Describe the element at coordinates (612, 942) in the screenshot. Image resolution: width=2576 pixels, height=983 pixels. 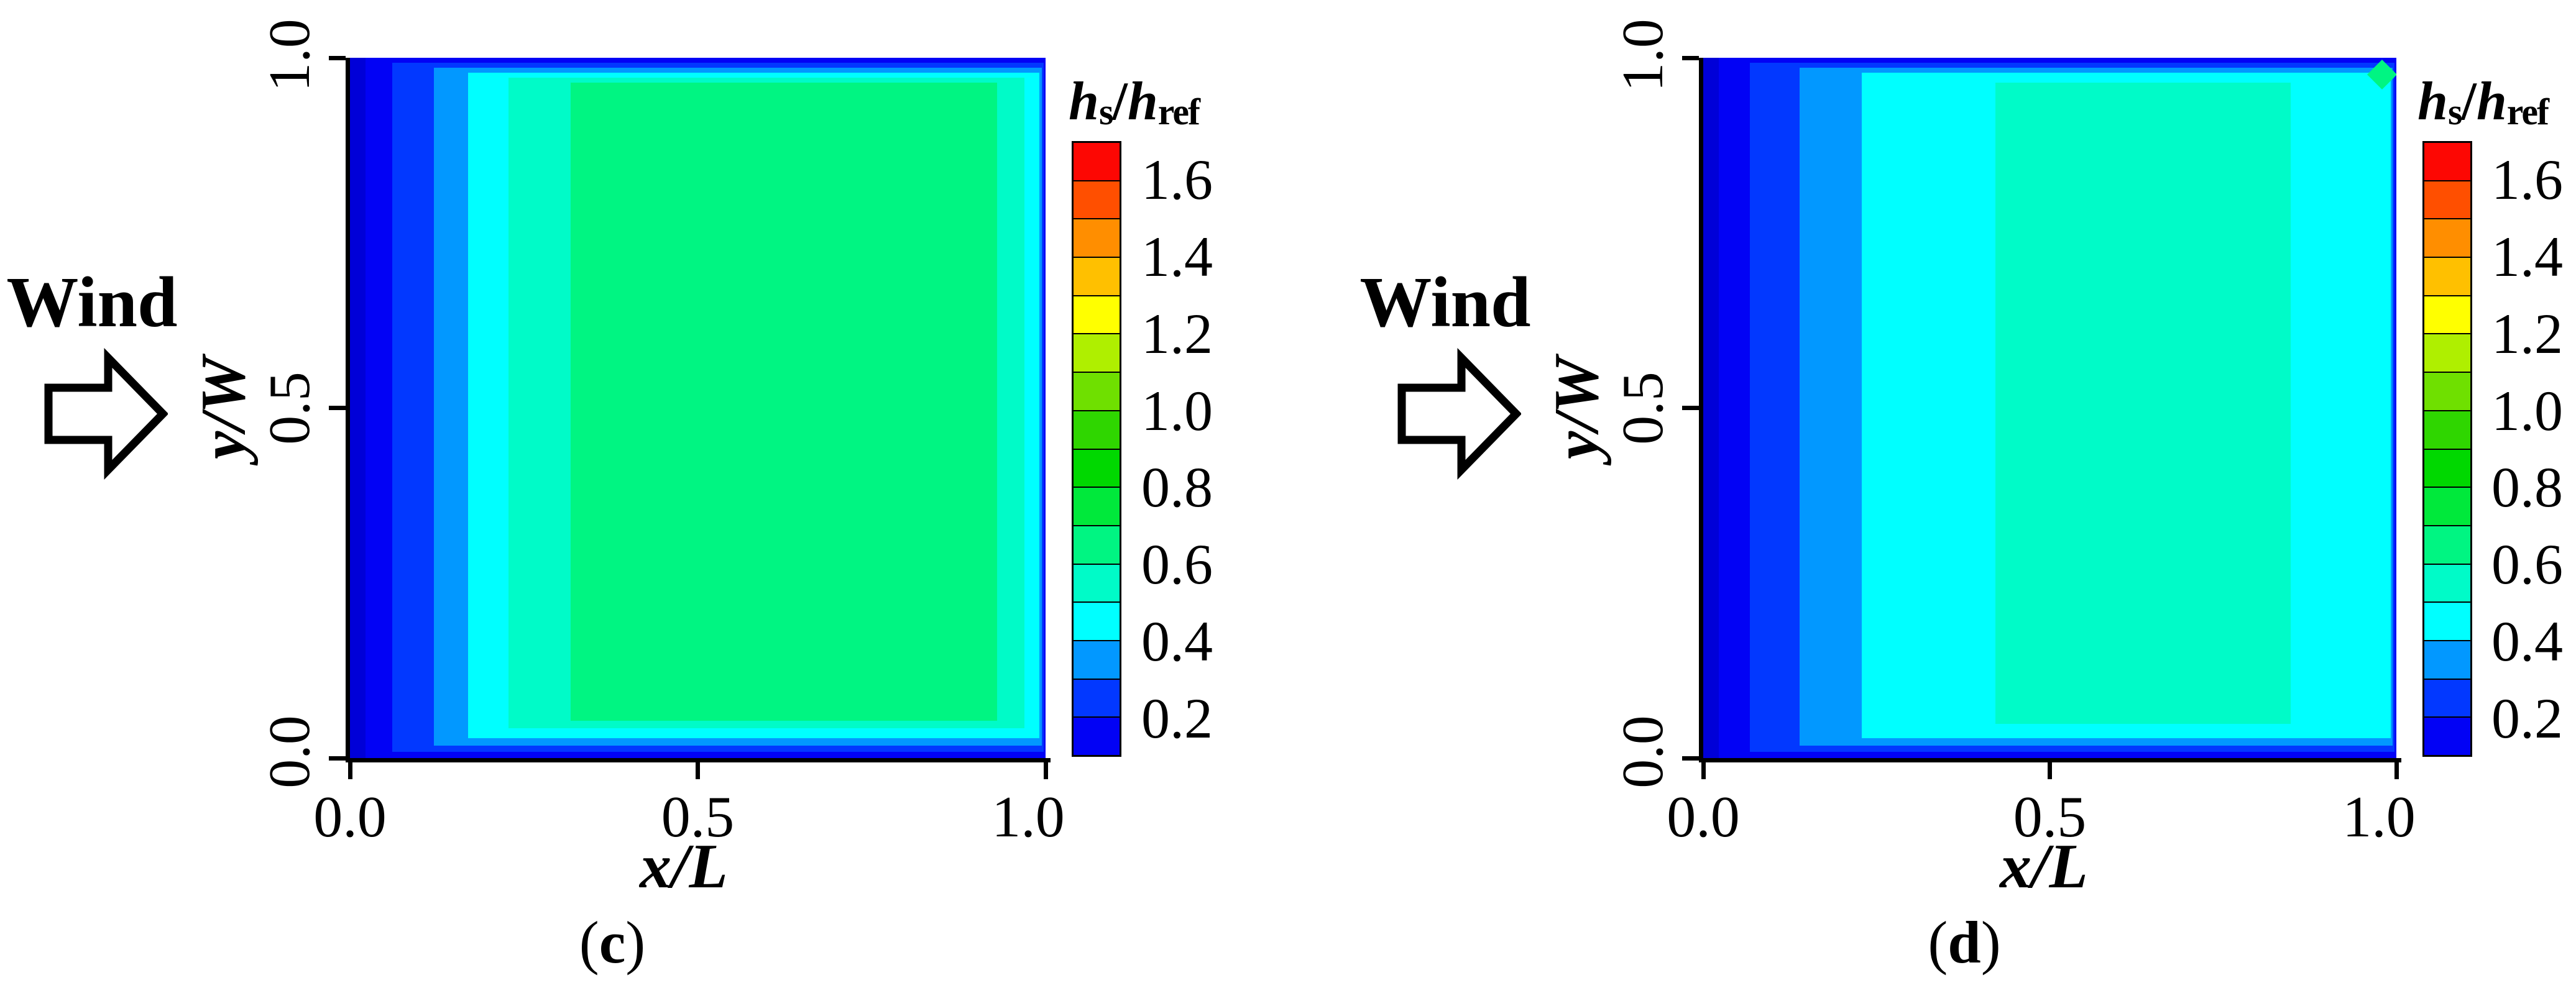
I see `caption-letter: c` at that location.